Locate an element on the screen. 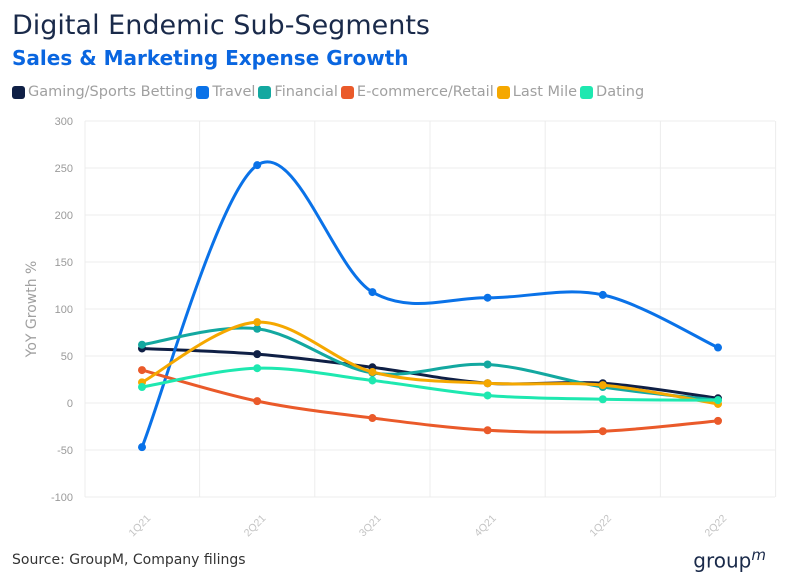 The width and height of the screenshot is (796, 575). y-tick-label: 150 is located at coordinates (64, 263).